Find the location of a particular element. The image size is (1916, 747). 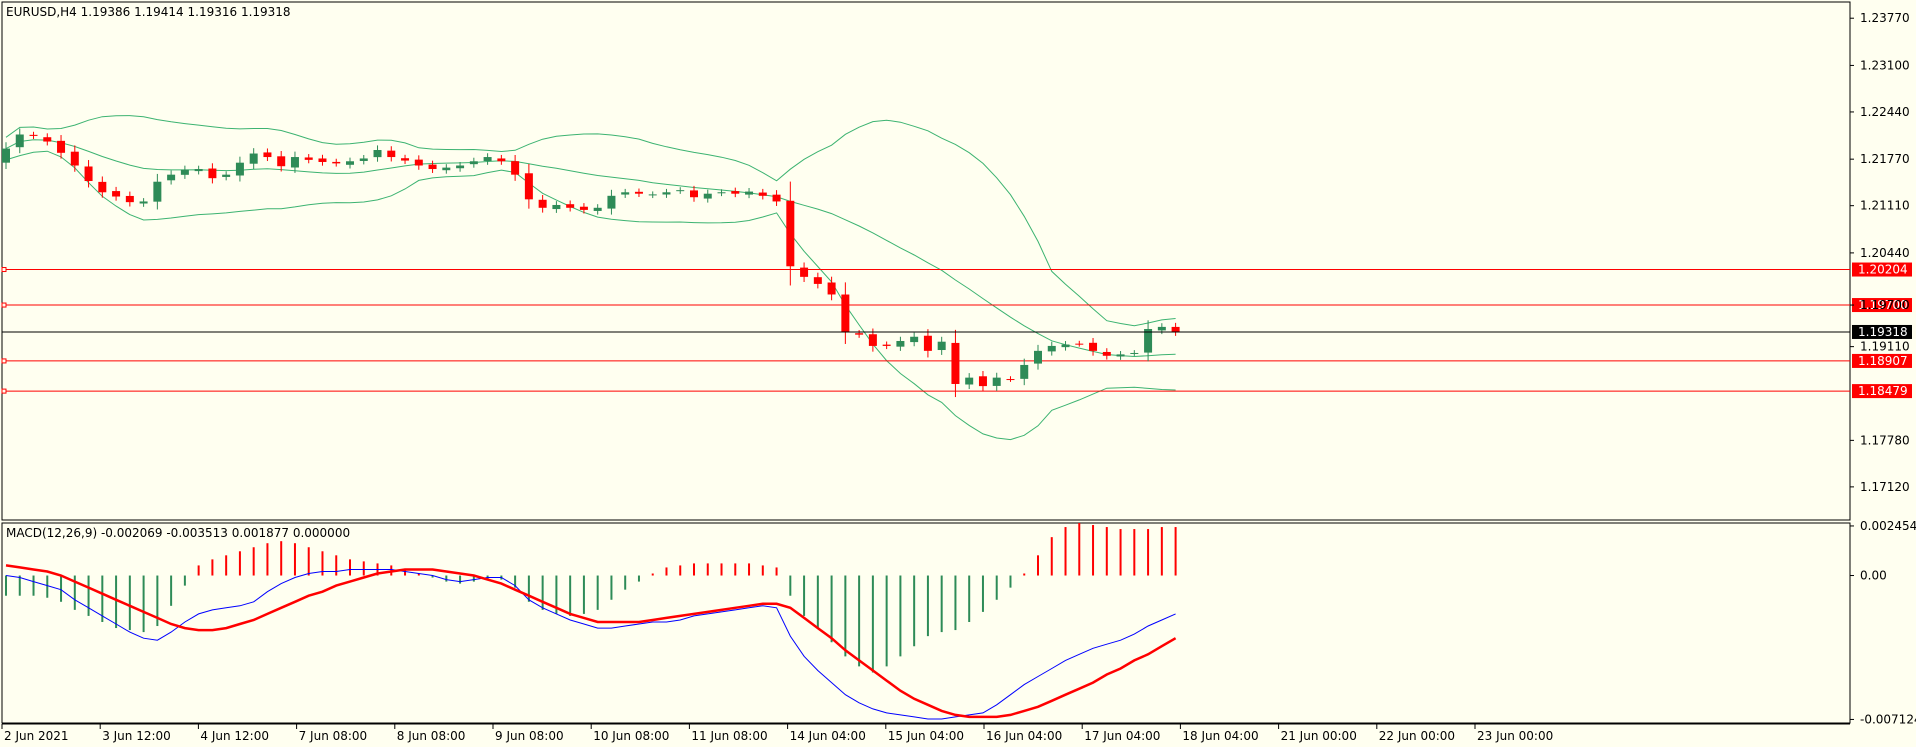

time-tick-label: 21 Jun 00:00 is located at coordinates (1319, 736).